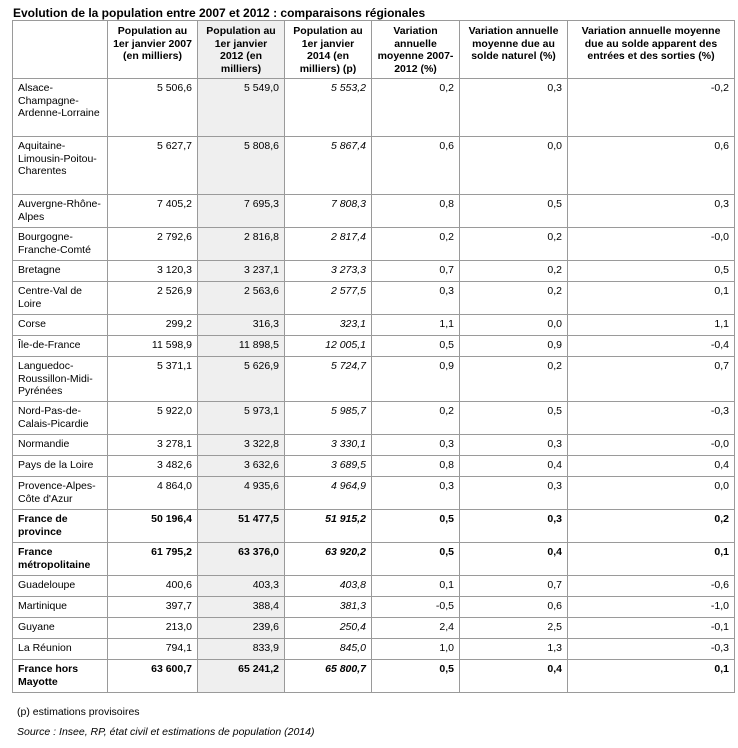 The width and height of the screenshot is (738, 748). Describe the element at coordinates (328, 211) in the screenshot. I see `cell-pop-2014: 7 808,3` at that location.